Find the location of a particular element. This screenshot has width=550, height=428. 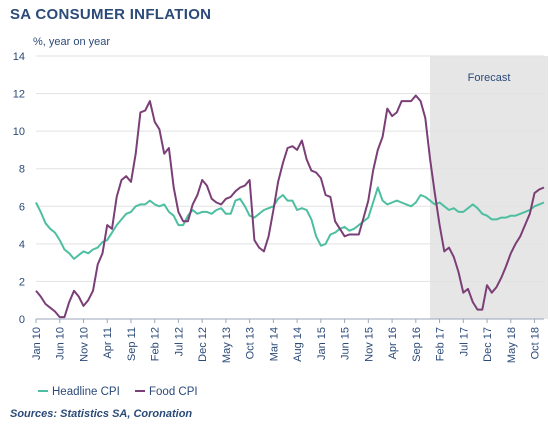

x-tick-label: Nov 15 is located at coordinates (369, 344).